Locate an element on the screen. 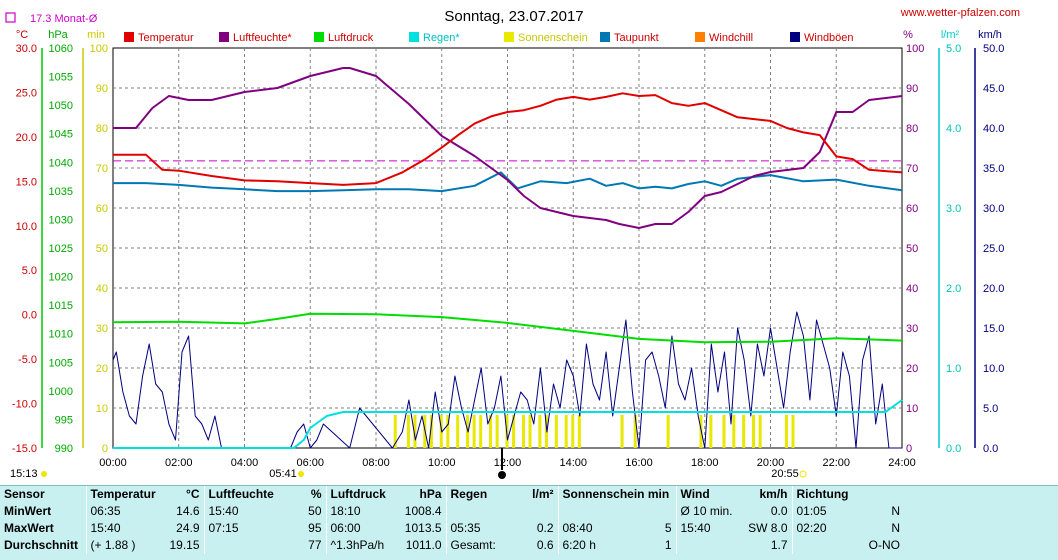  temp-tick: 15.0 is located at coordinates (26, 182).